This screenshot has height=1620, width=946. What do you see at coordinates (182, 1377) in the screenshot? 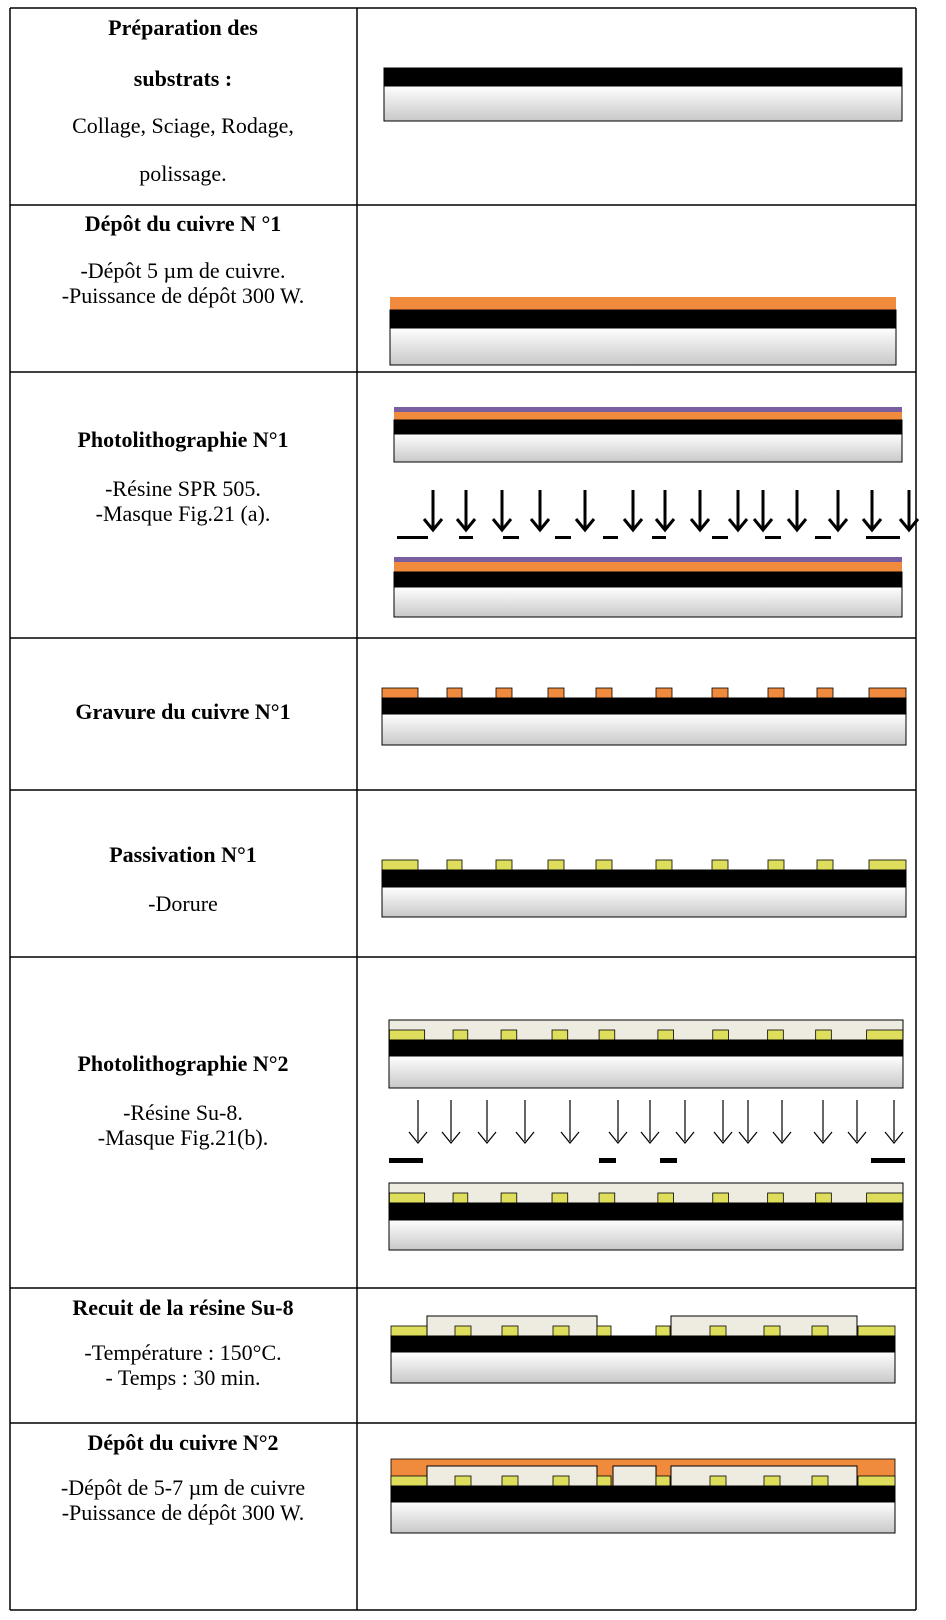
I see `step-detail: - Temps : 30 min.` at bounding box center [182, 1377].